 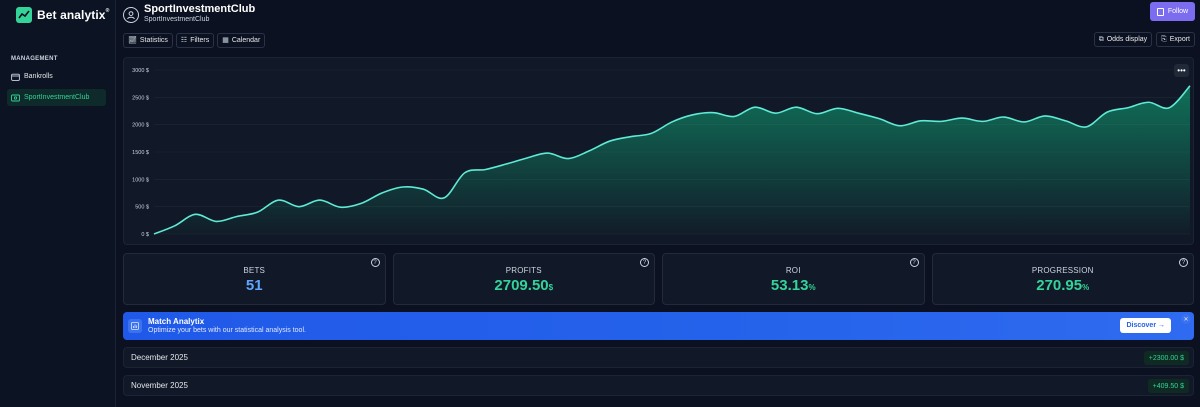 I want to click on sidebar-section-title: MANAGEMENT, so click(x=34, y=59).